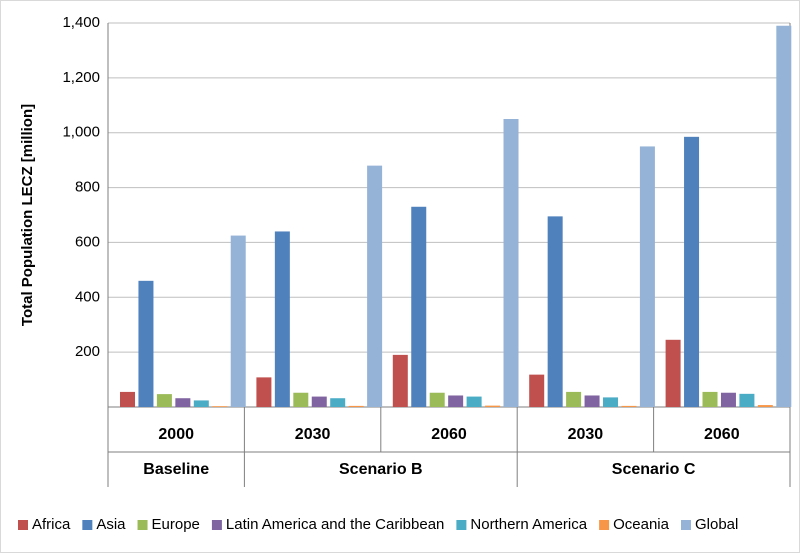 The height and width of the screenshot is (553, 800). What do you see at coordinates (335, 524) in the screenshot?
I see `legend-label: Latin America and the Caribbean` at bounding box center [335, 524].